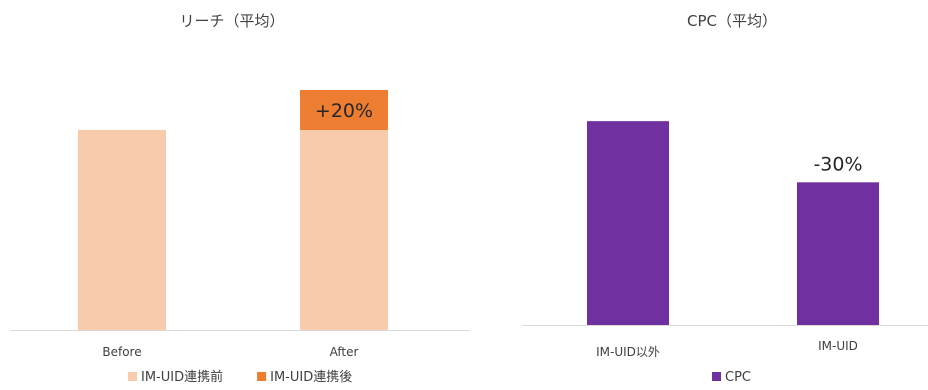 The height and width of the screenshot is (390, 928). Describe the element at coordinates (182, 377) in the screenshot. I see `legend-label: IM-UID連携前` at that location.